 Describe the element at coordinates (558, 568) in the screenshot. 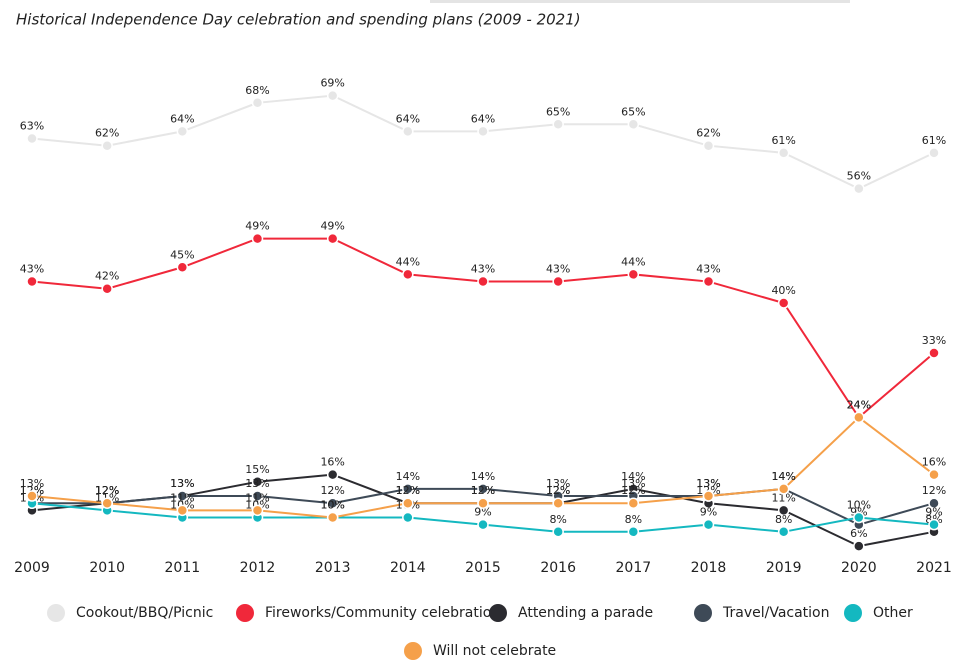

I see `x-tick-label: 2016` at that location.